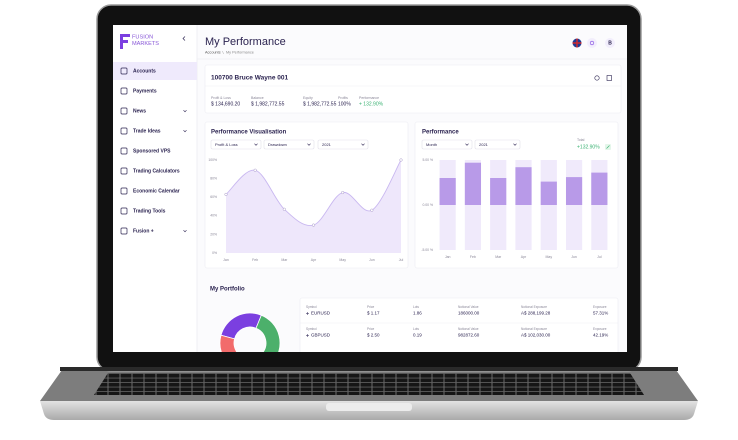  What do you see at coordinates (125, 41) in the screenshot?
I see `logo-icon` at bounding box center [125, 41].